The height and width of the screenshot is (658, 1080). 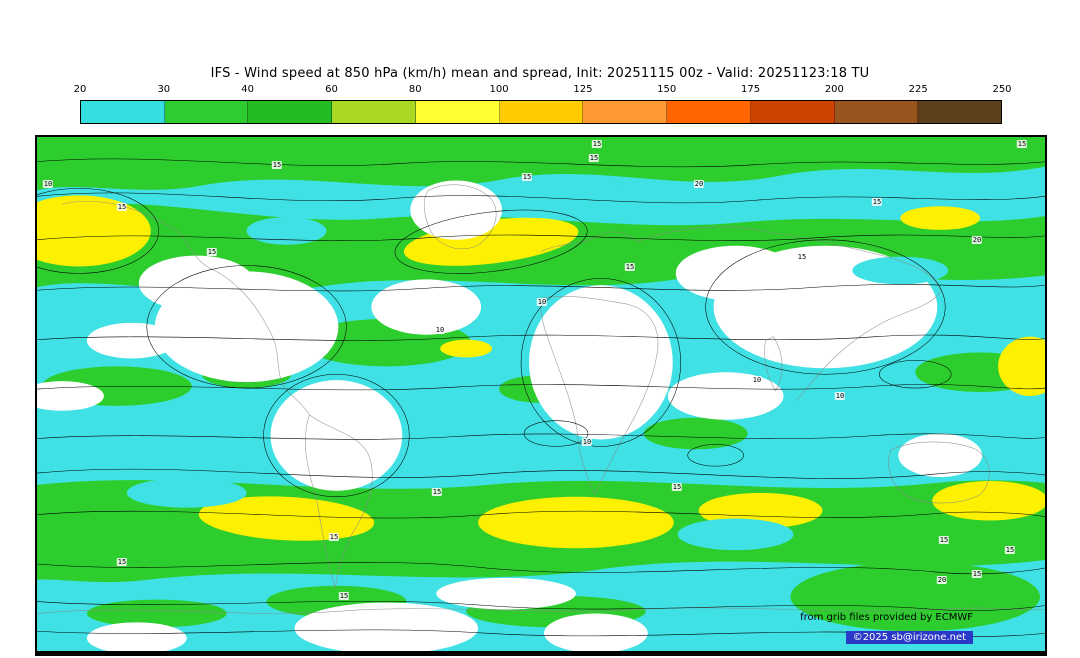 What do you see at coordinates (750, 89) in the screenshot?
I see `colorbar-tick-label: 175` at bounding box center [750, 89].